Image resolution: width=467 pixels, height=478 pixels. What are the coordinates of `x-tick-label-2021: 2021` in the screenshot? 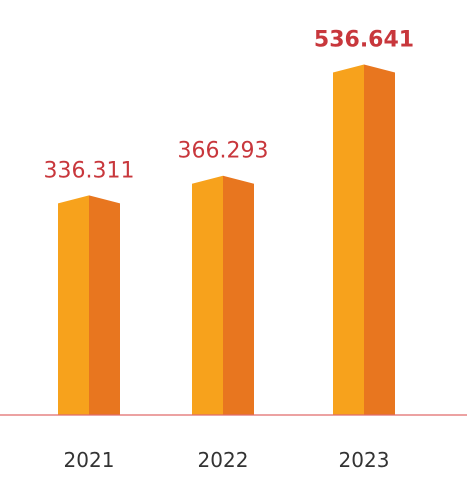 It's located at (89, 460).